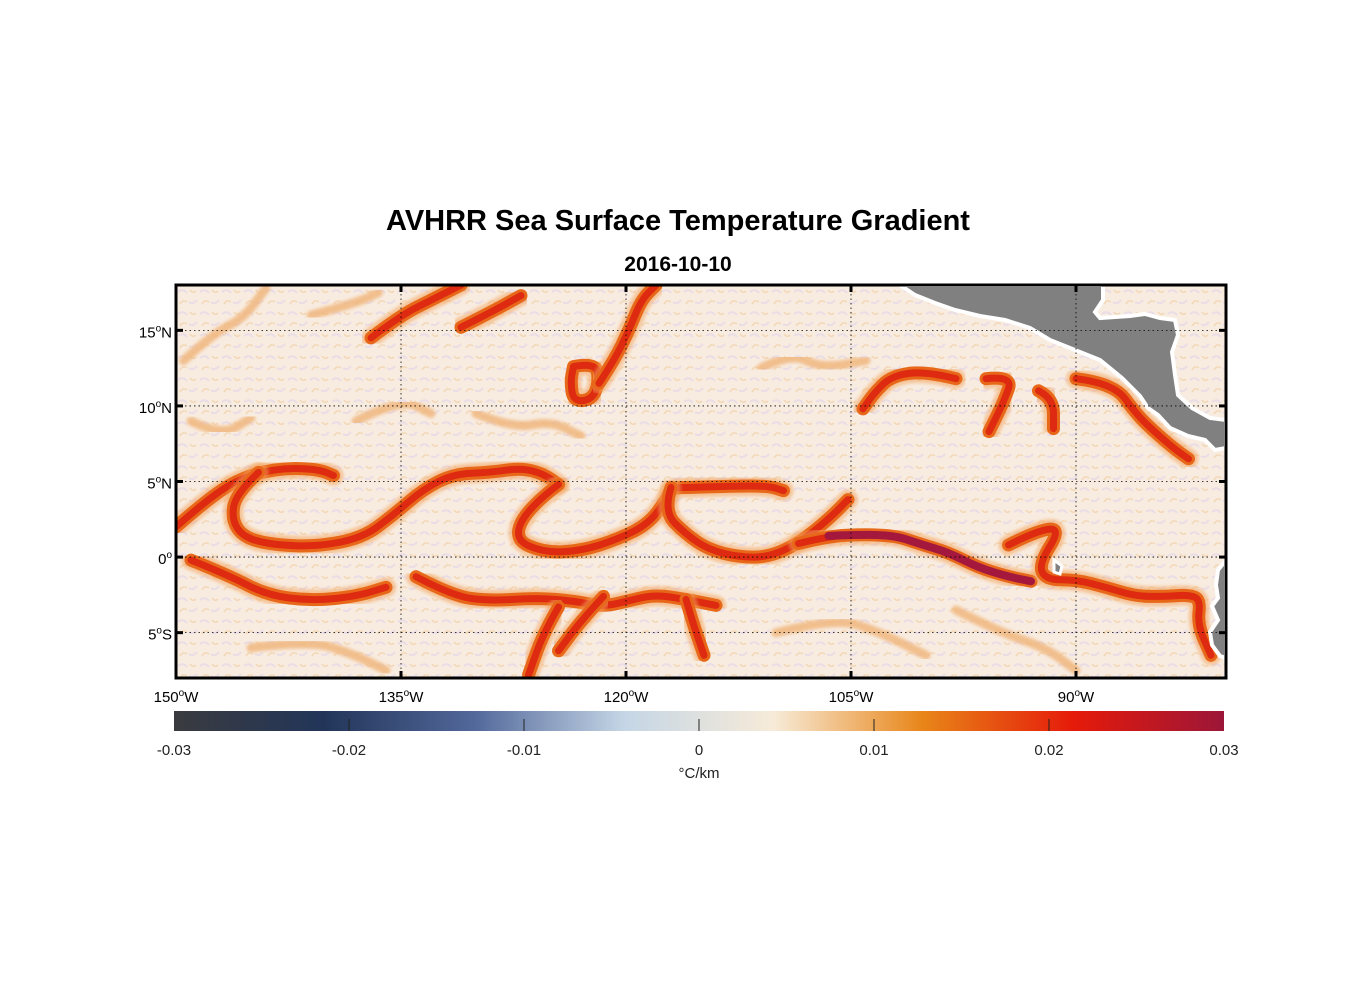  Describe the element at coordinates (699, 750) in the screenshot. I see `colorbar-tick-label: 0` at that location.